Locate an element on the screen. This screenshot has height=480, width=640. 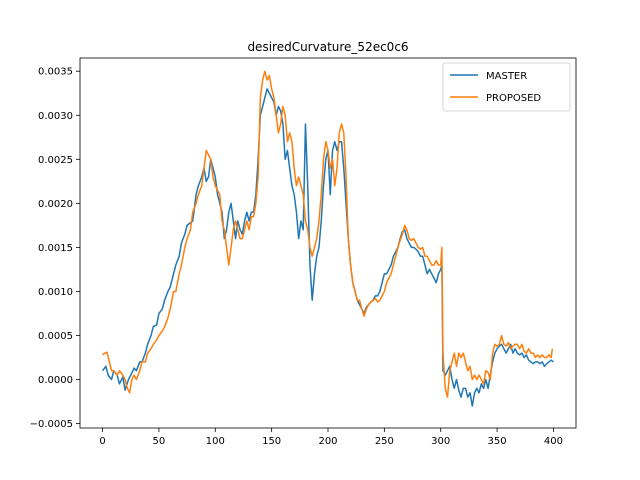
x-axis: 0 50 100 150 200 250 300 350 400 is located at coordinates (331, 437).